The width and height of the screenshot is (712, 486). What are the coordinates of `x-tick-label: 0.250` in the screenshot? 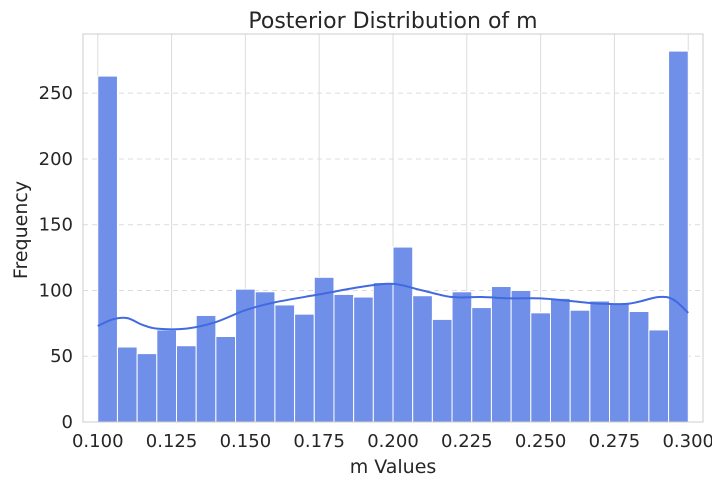 It's located at (541, 441).